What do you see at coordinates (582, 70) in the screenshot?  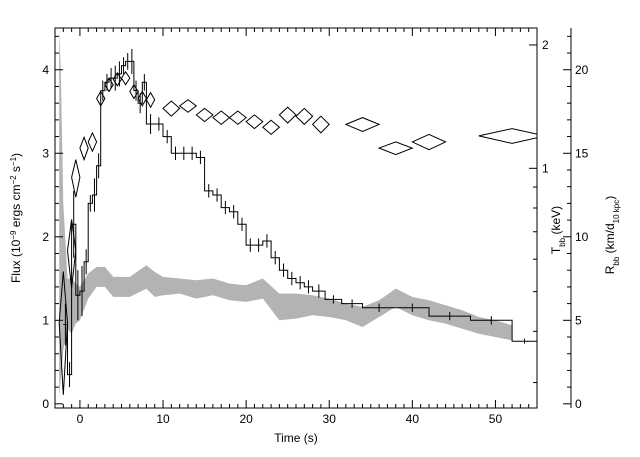 I see `radius-tick-label: 20` at bounding box center [582, 70].